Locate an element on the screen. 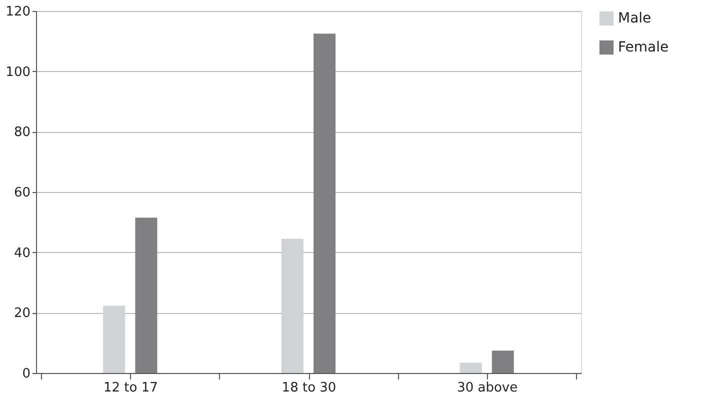 This screenshot has height=414, width=719. y-tick-label: 0 is located at coordinates (26, 374).